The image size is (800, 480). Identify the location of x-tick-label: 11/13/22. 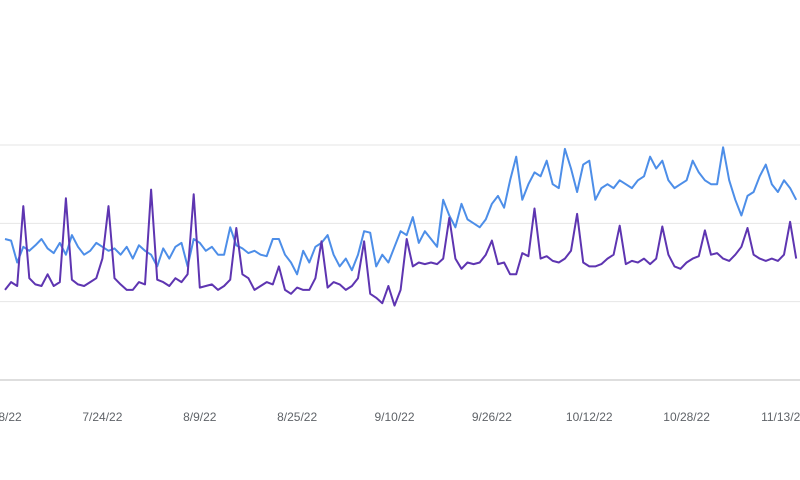
(780, 417).